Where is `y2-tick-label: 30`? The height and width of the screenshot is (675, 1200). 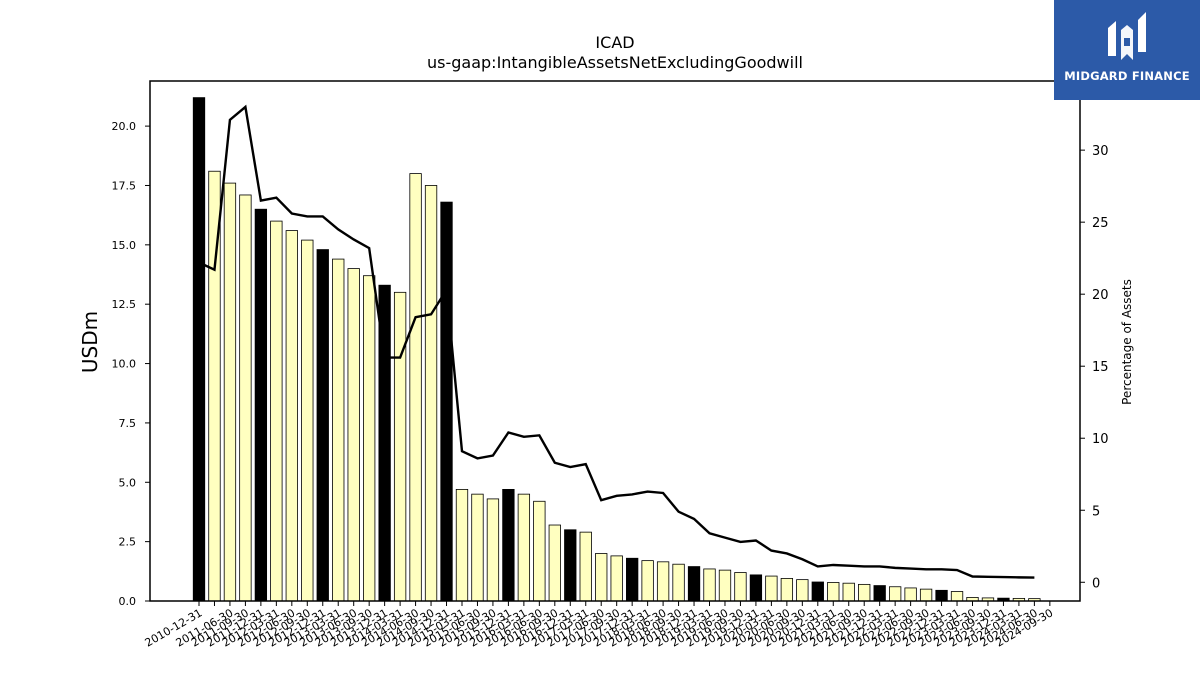
y2-tick-label: 30 is located at coordinates (1100, 151).